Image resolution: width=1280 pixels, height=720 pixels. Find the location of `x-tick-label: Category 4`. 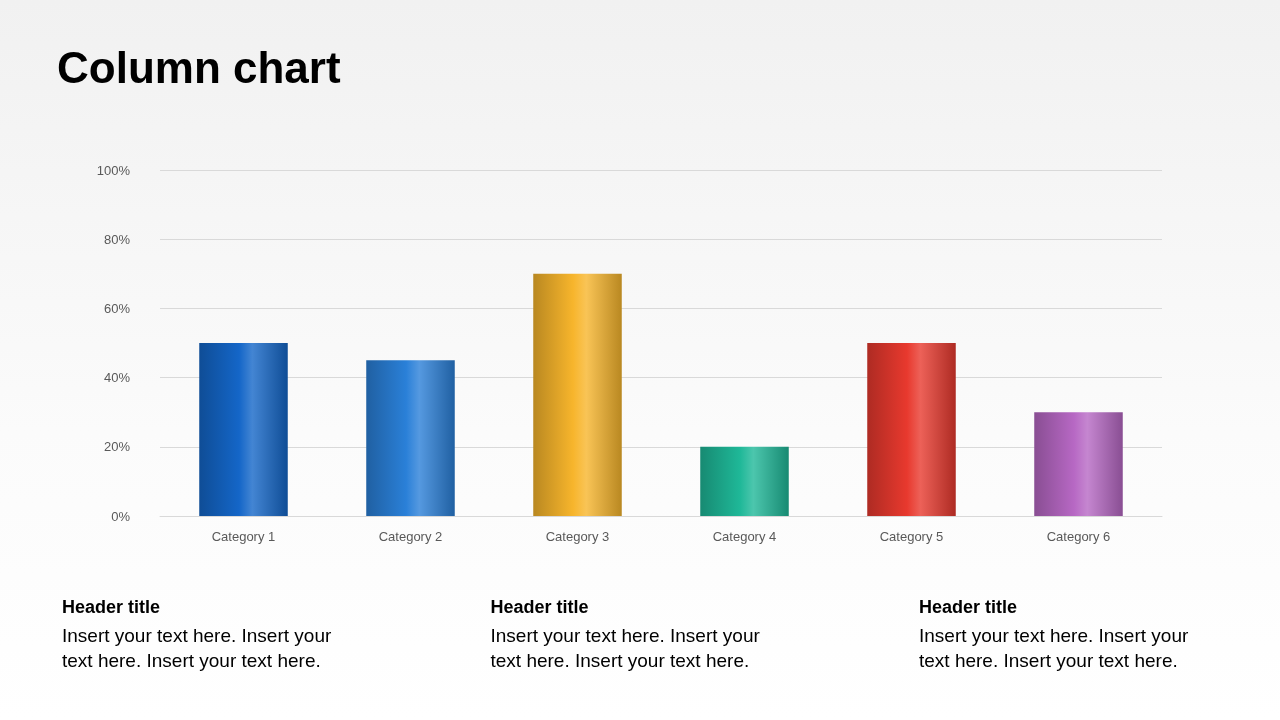

x-tick-label: Category 4 is located at coordinates (744, 536).